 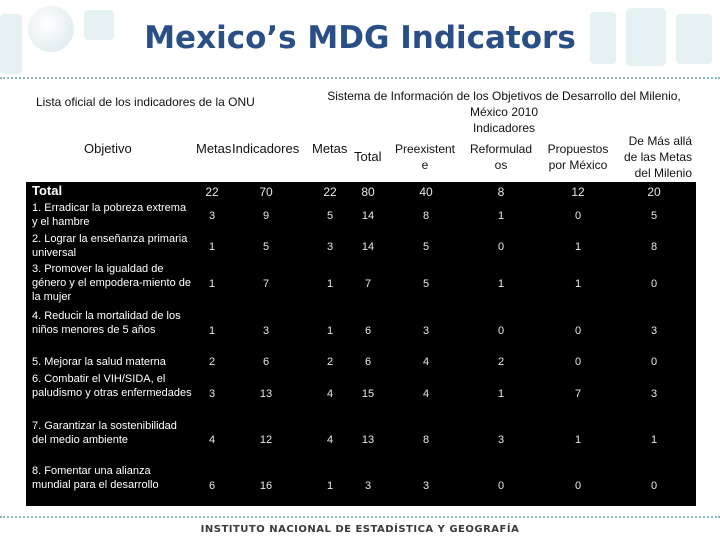 I want to click on cell-r2-reformulados: 0, so click(x=501, y=247).